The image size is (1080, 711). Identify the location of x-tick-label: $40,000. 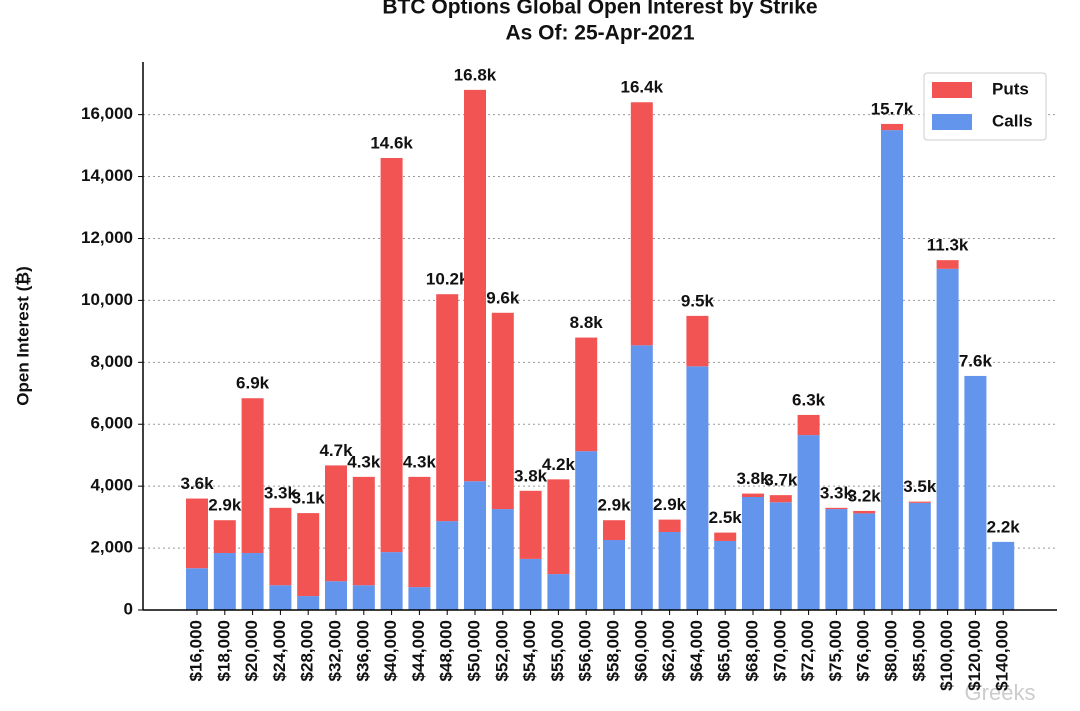
(390, 650).